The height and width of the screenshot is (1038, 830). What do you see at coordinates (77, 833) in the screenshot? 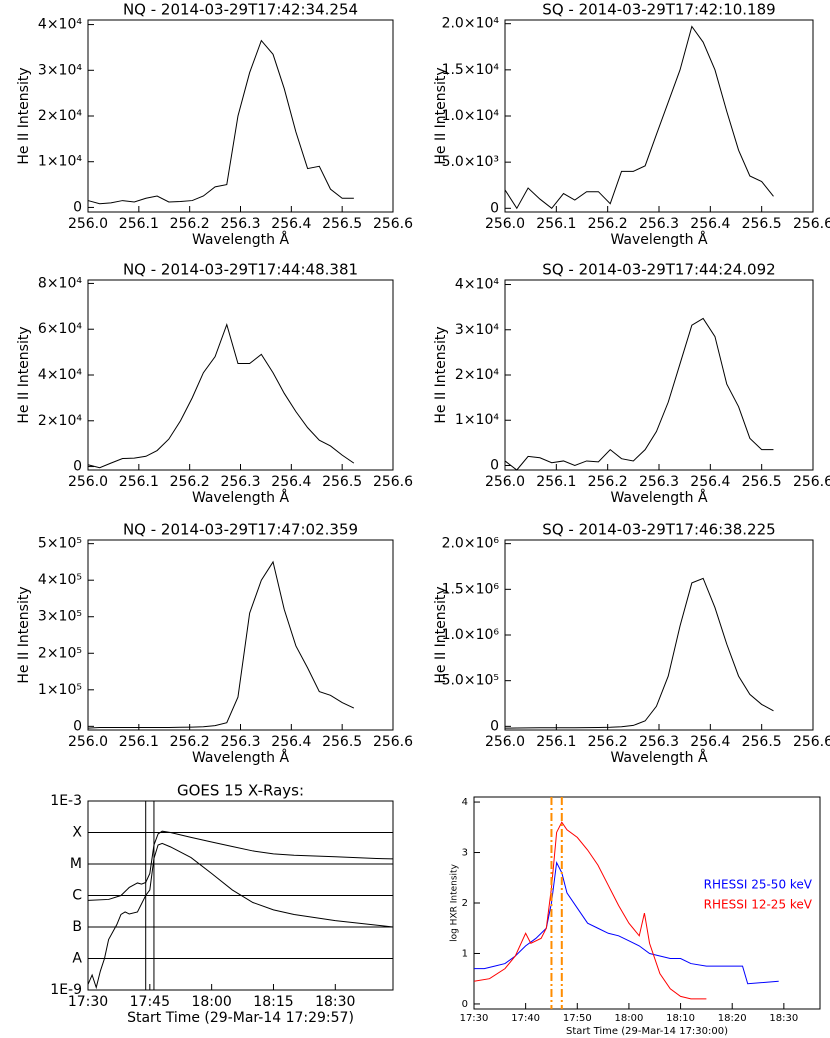
I see `y-tick-label: X` at bounding box center [77, 833].